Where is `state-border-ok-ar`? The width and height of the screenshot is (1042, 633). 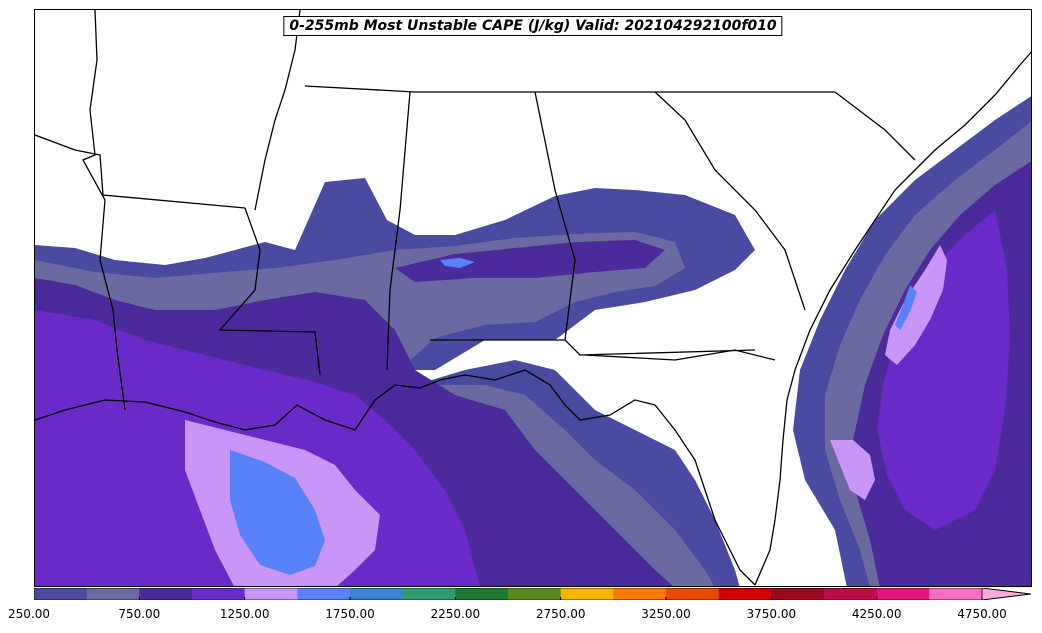
state-border-ok-ar is located at coordinates (140, 171).